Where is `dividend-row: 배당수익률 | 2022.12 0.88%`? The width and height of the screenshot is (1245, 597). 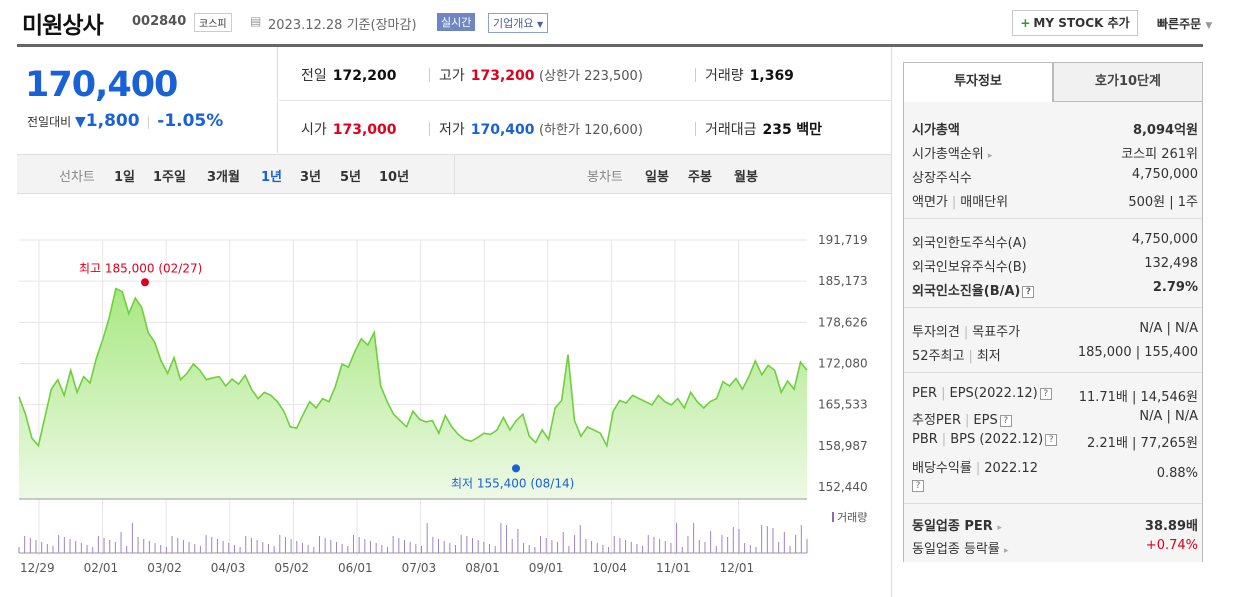 dividend-row: 배당수익률 | 2022.12 0.88% is located at coordinates (1055, 471).